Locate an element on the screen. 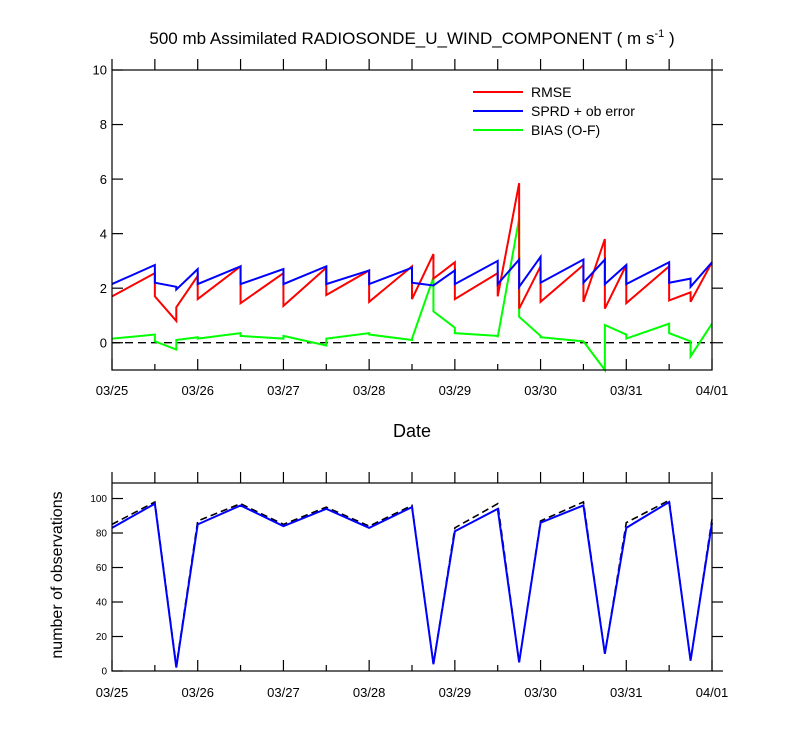 This screenshot has height=750, width=800. legend-label-bias: BIAS (O-F) is located at coordinates (565, 130).